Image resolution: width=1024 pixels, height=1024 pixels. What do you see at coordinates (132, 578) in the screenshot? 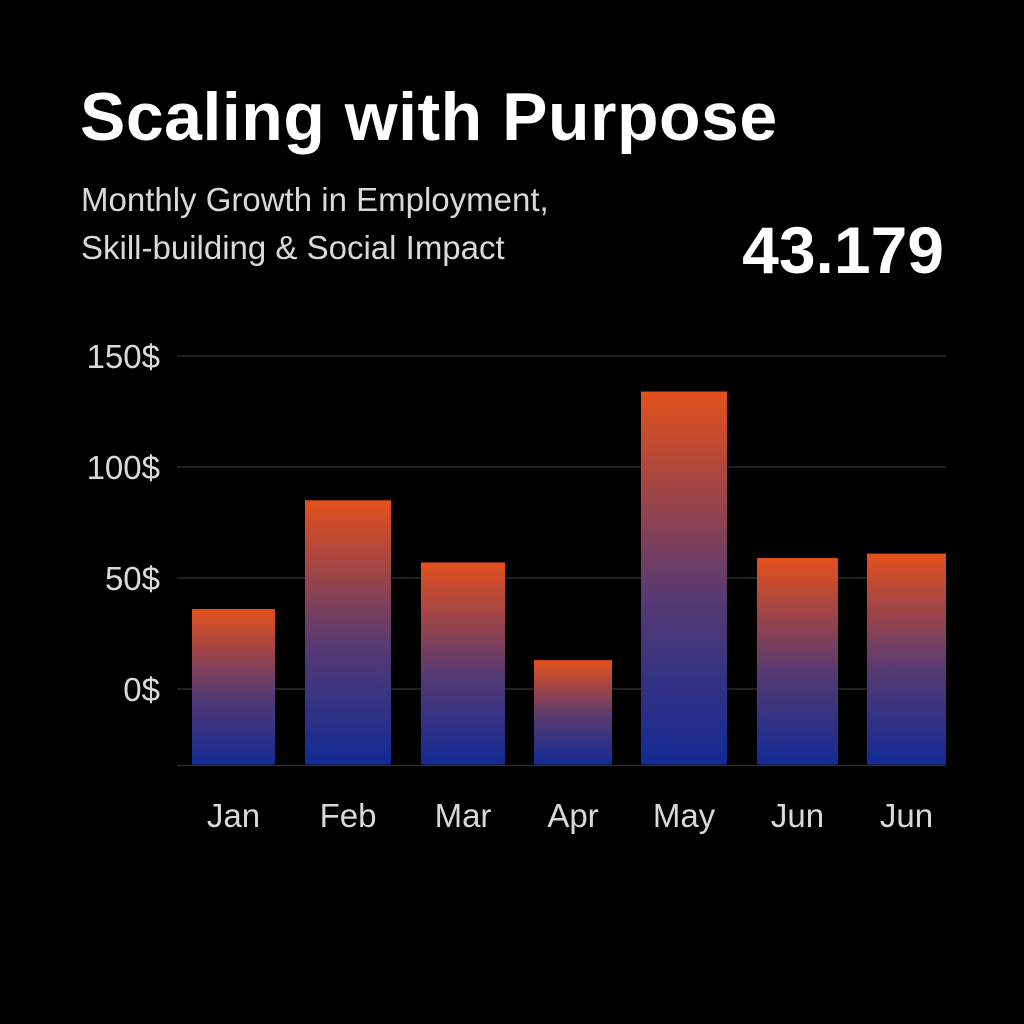
I see `y-tick-label: 50$` at bounding box center [132, 578].